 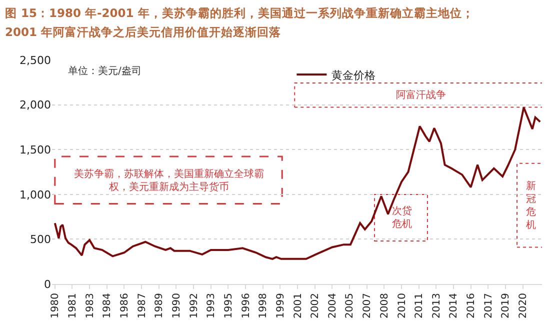 What do you see at coordinates (194, 305) in the screenshot?
I see `x-tick-label: 1992` at bounding box center [194, 305].